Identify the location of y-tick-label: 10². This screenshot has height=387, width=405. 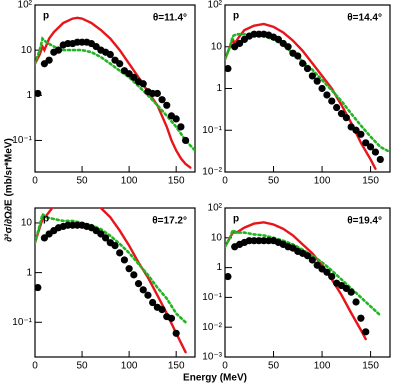
(215, 5).